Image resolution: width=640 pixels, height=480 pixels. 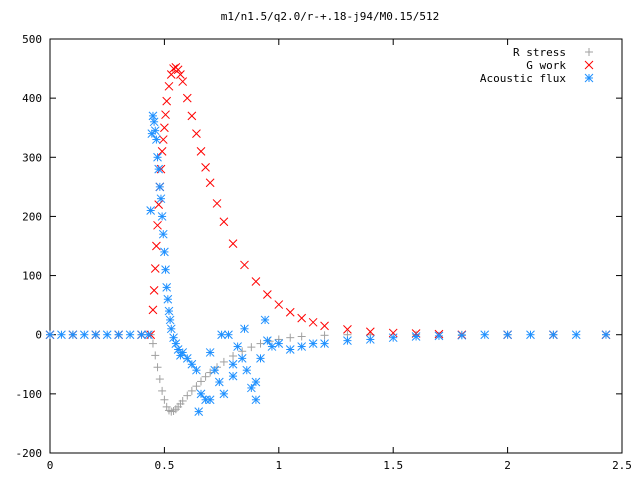 What do you see at coordinates (32, 216) in the screenshot?
I see `y-tick-label: 200` at bounding box center [32, 216].